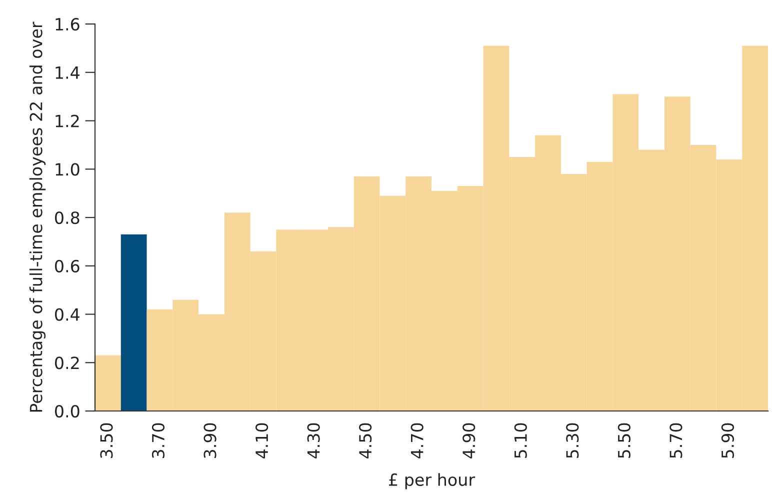 Image resolution: width=772 pixels, height=499 pixels. I want to click on y-tick-label: 0.4, so click(67, 314).